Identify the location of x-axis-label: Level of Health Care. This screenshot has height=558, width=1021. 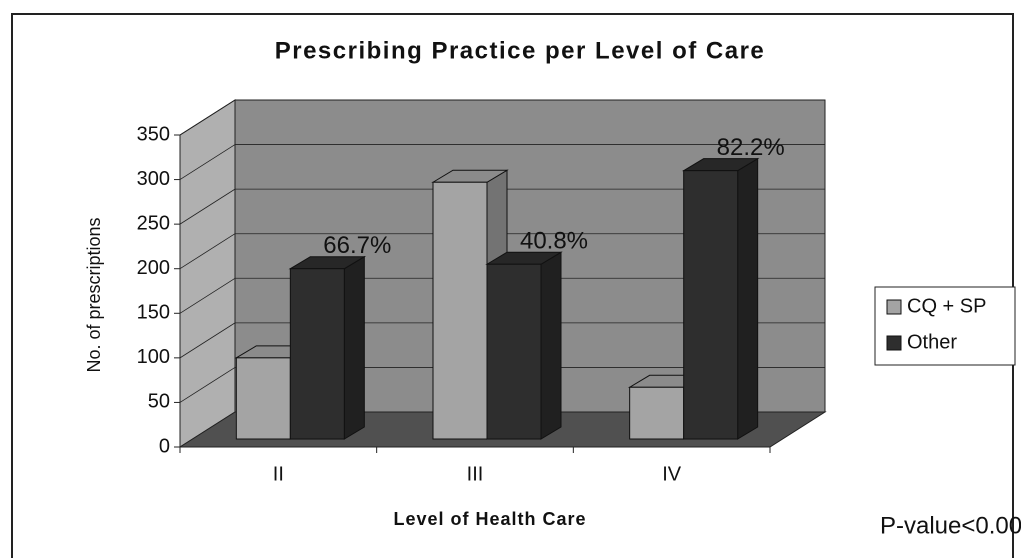
(489, 519).